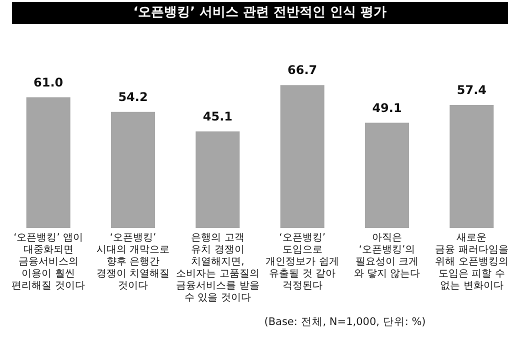 This screenshot has height=339, width=520. Describe the element at coordinates (345, 322) in the screenshot. I see `text: (Base: 전체, N=1,000, 단위: %)` at that location.